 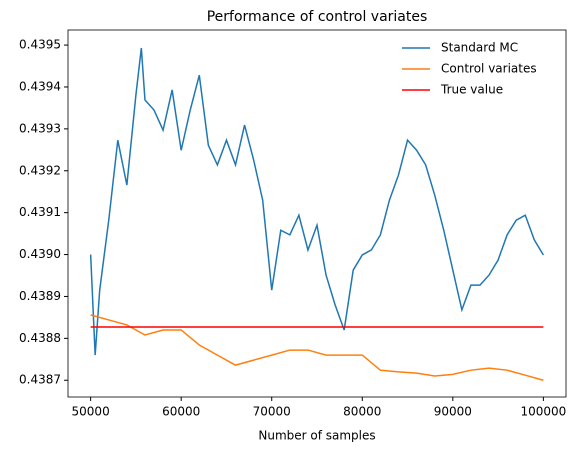 I want to click on x-tick-label: 60000, so click(x=181, y=412).